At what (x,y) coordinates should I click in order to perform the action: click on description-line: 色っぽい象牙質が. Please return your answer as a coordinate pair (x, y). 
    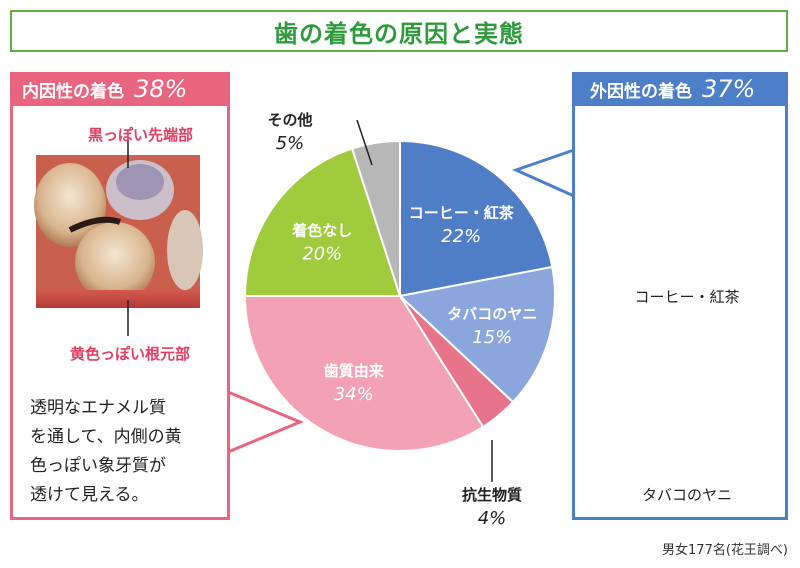
    Looking at the image, I should click on (98, 466).